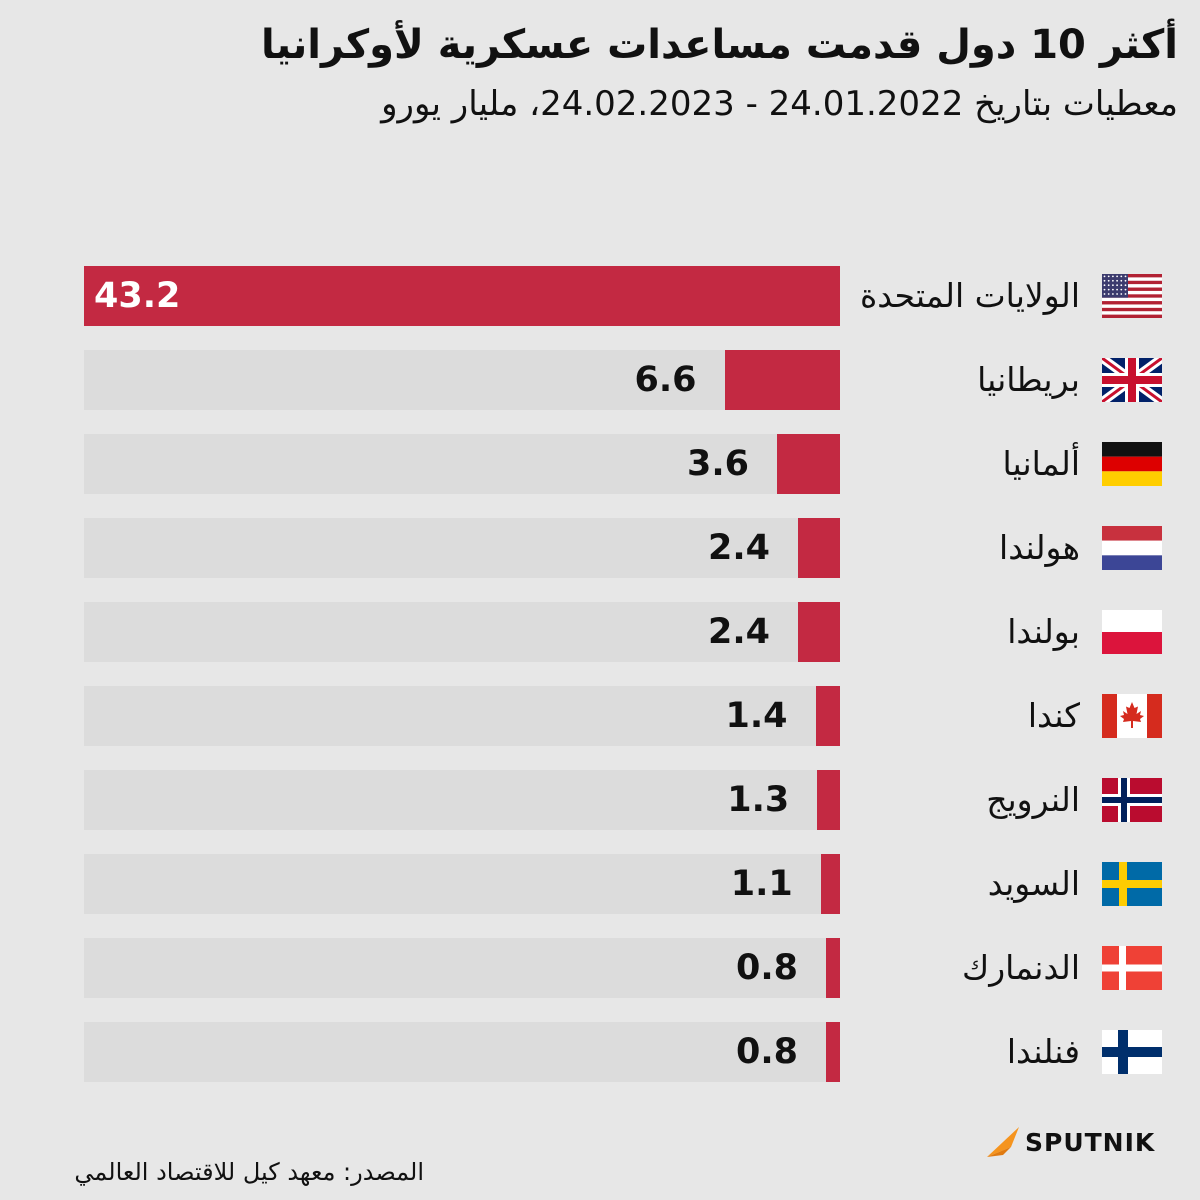 The height and width of the screenshot is (1200, 1200). What do you see at coordinates (761, 884) in the screenshot?
I see `bar-value-label-7: 1.1` at bounding box center [761, 884].